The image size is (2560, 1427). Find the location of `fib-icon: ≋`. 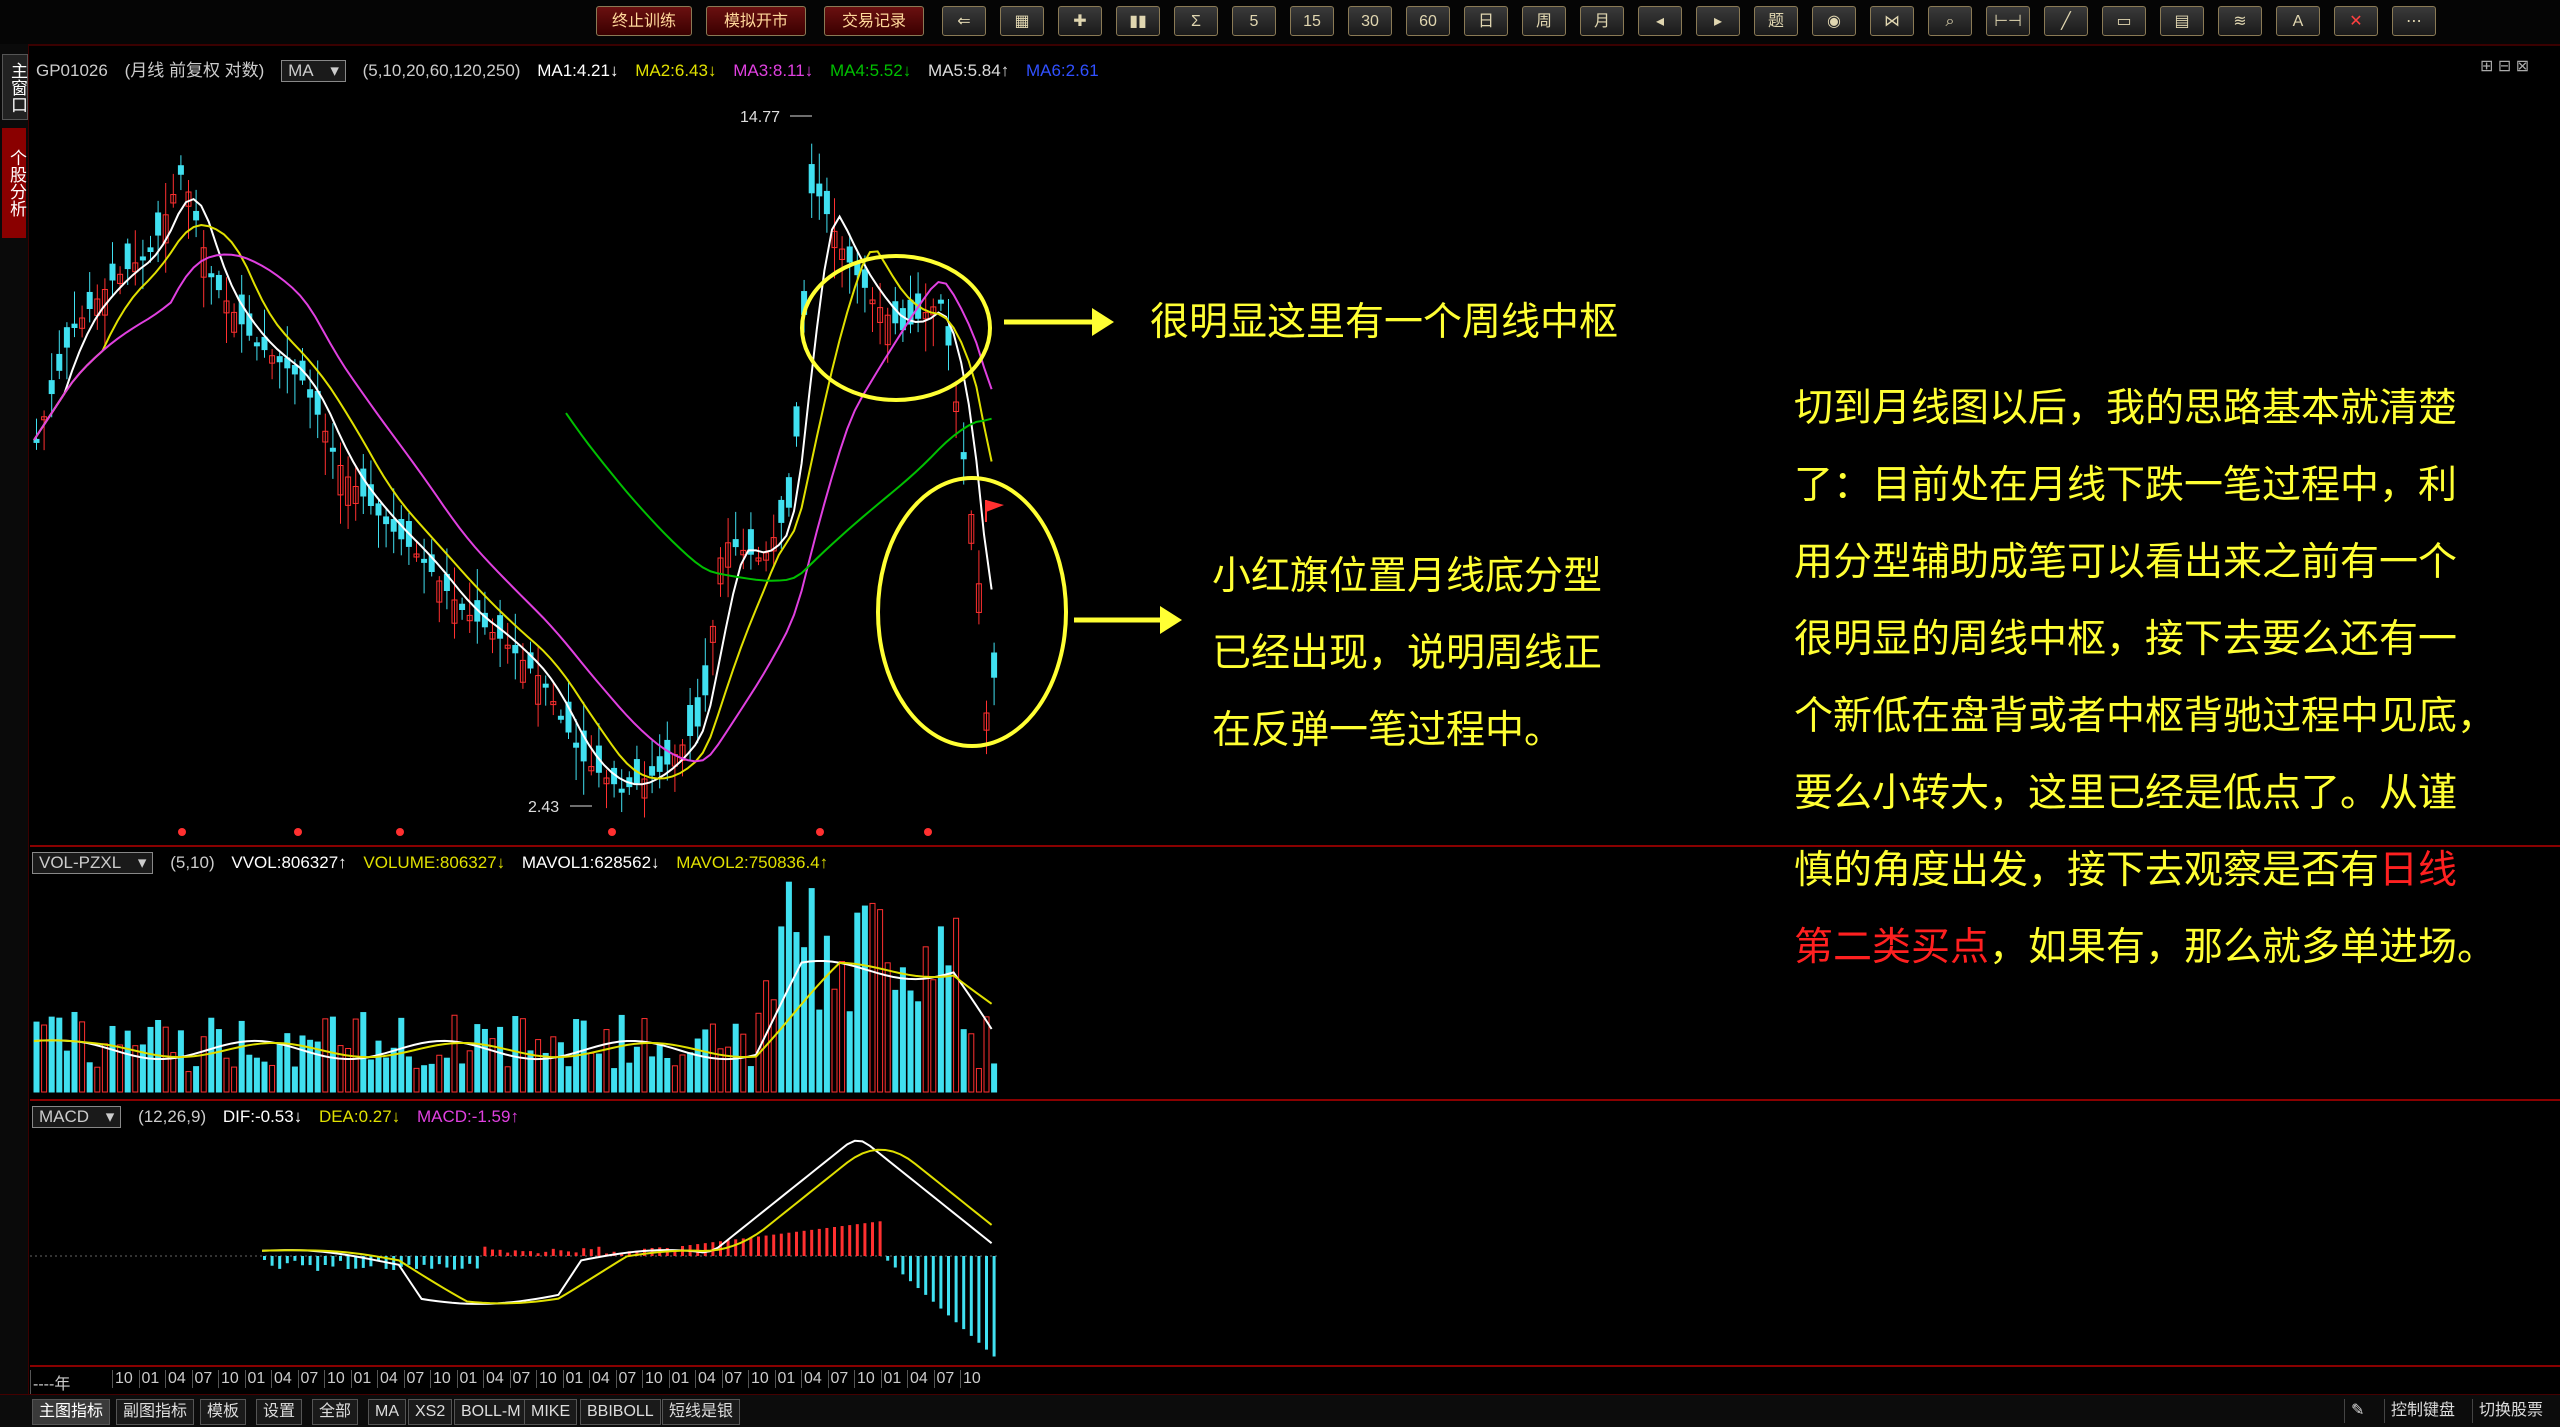

fib-icon: ≋ is located at coordinates (2240, 21).